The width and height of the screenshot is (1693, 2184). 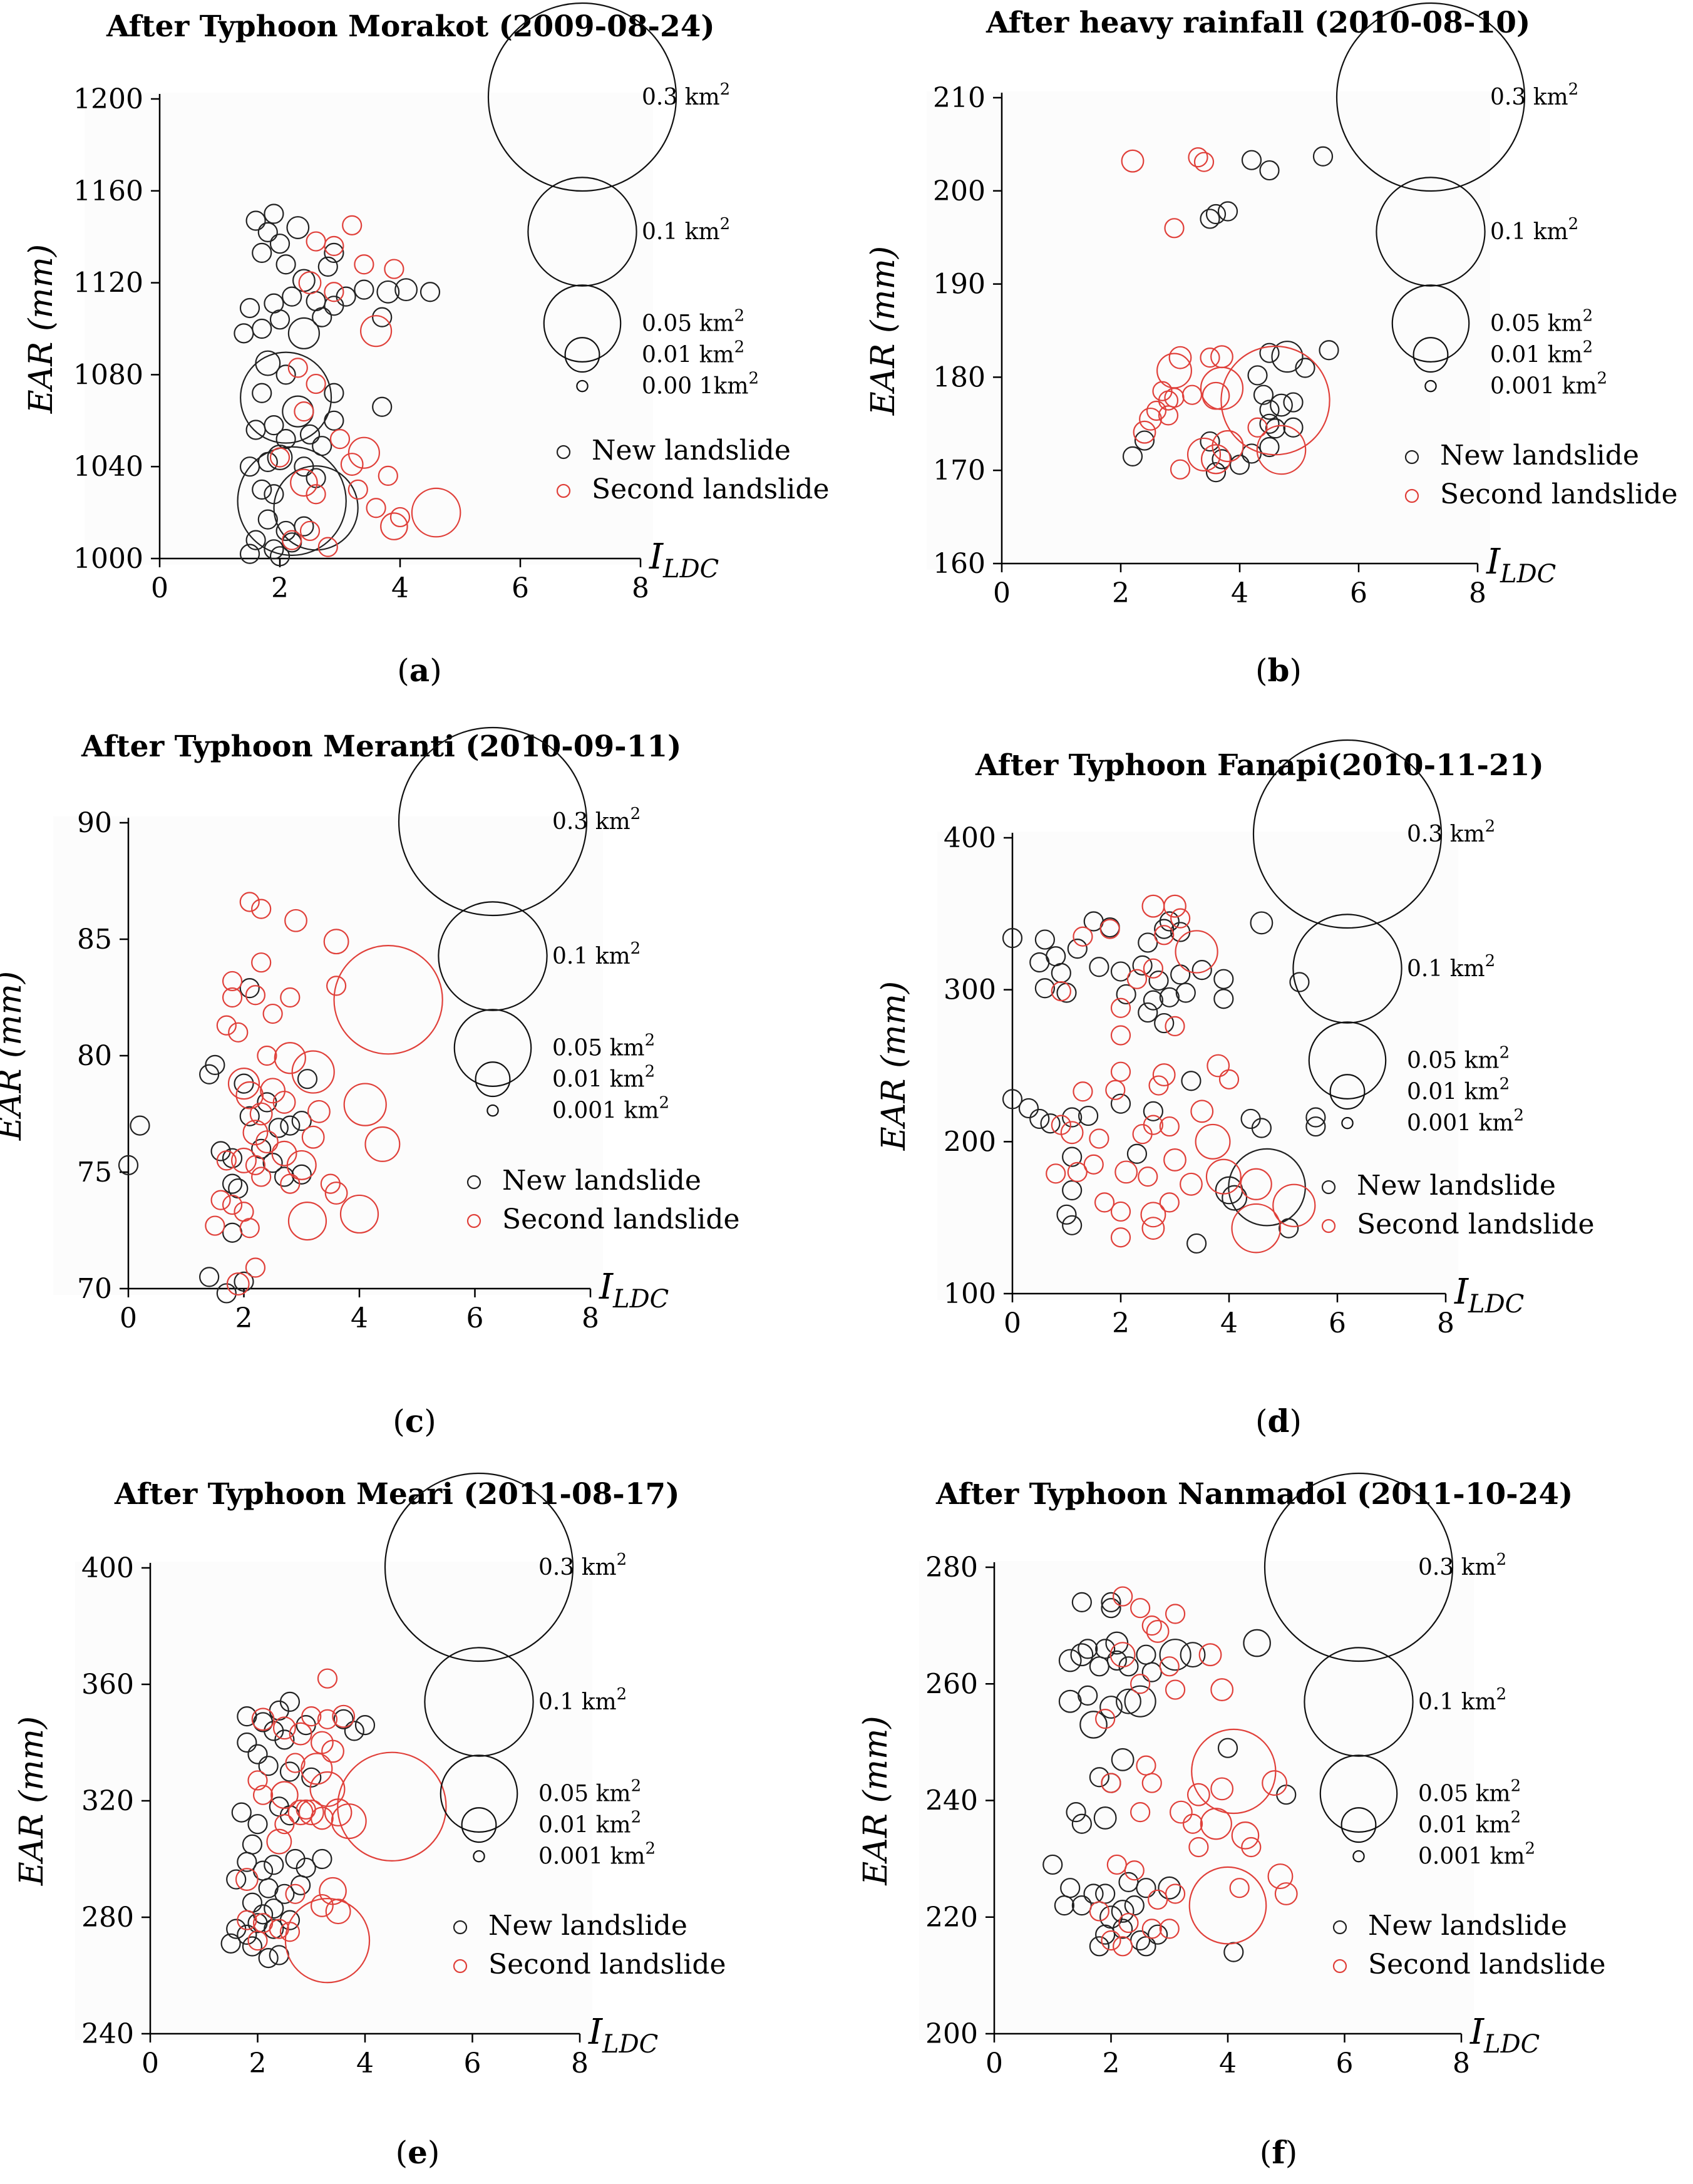 I want to click on y-tick-label: 360, so click(x=108, y=1685).